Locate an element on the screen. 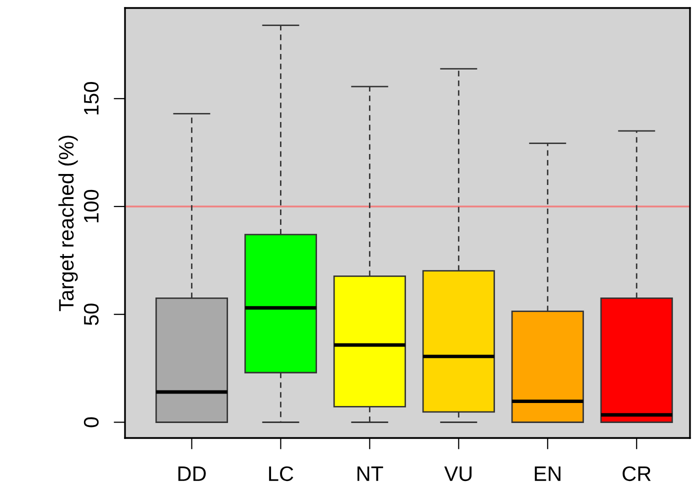 This screenshot has height=497, width=692. y-axis-title: Target reached (%) is located at coordinates (68, 224).